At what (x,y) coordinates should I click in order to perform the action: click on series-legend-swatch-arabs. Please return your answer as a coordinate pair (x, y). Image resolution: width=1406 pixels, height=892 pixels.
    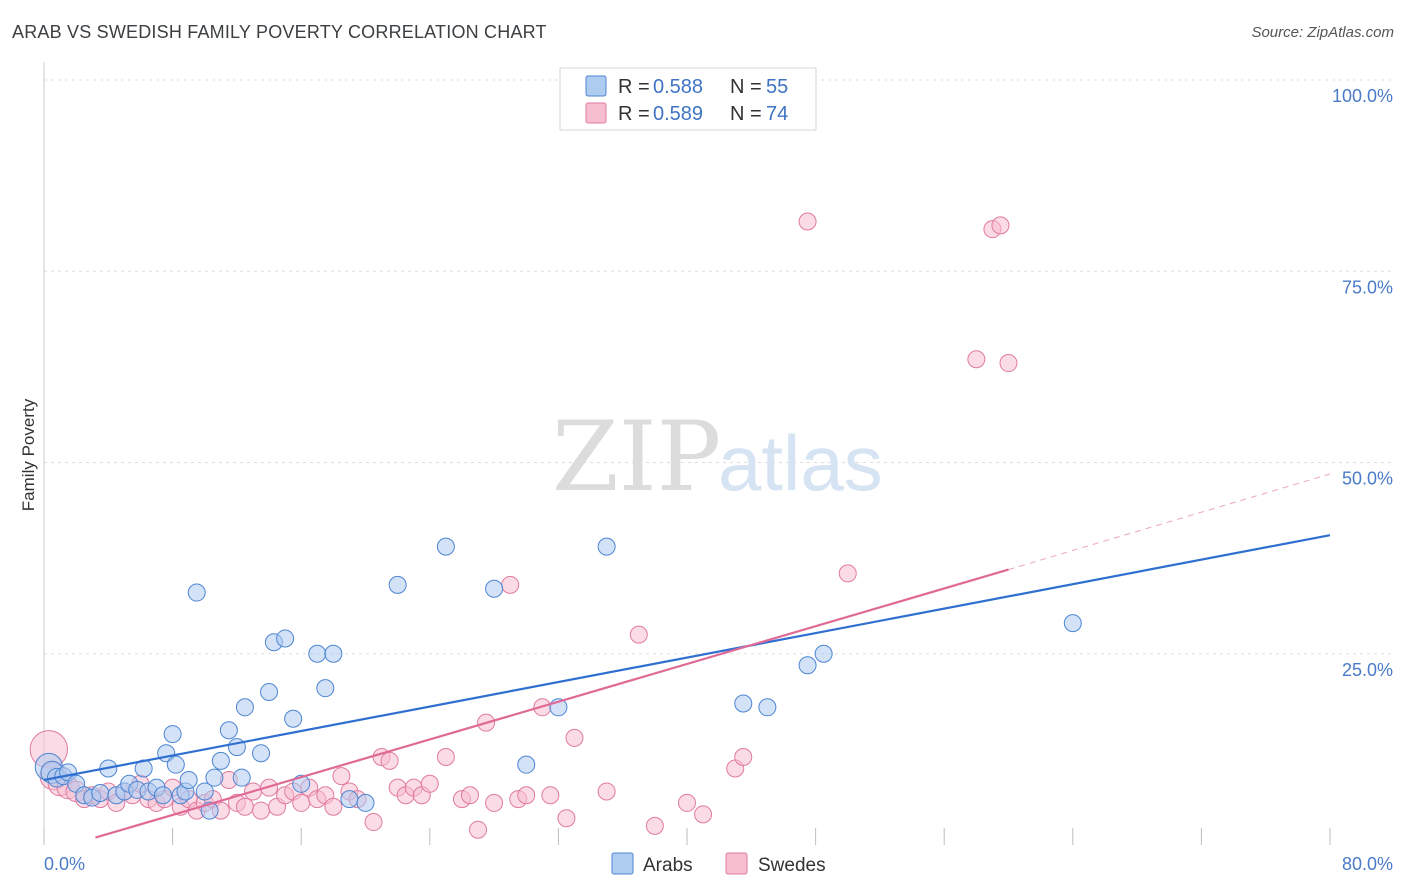
    Looking at the image, I should click on (622, 863).